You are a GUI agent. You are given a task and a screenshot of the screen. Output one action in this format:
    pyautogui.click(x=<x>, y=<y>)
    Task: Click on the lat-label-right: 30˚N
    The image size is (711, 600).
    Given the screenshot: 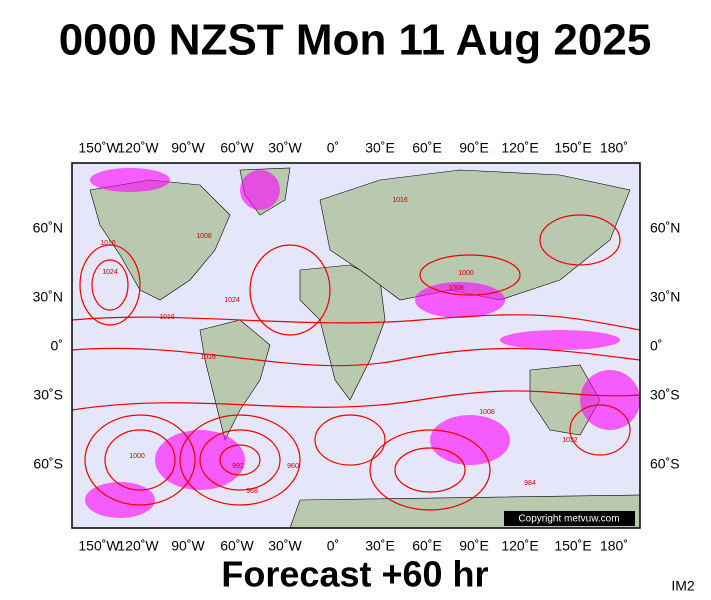 What is the action you would take?
    pyautogui.click(x=665, y=297)
    